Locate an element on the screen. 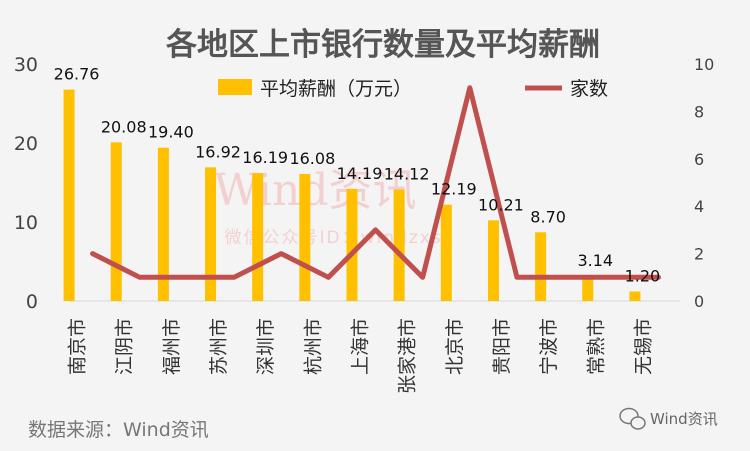 The width and height of the screenshot is (750, 451). category-label: 深圳市 is located at coordinates (266, 346).